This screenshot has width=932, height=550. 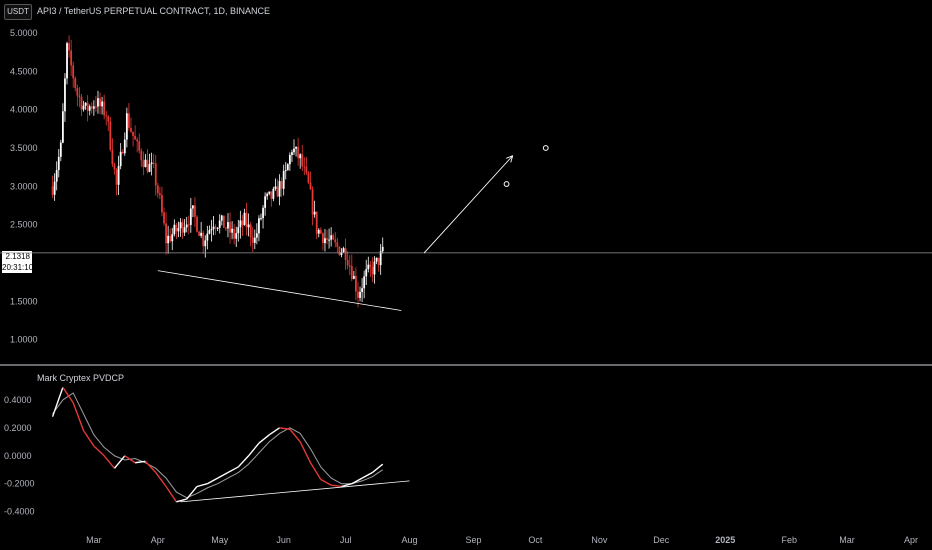 What do you see at coordinates (24, 148) in the screenshot?
I see `price-tick-label: 3.5000` at bounding box center [24, 148].